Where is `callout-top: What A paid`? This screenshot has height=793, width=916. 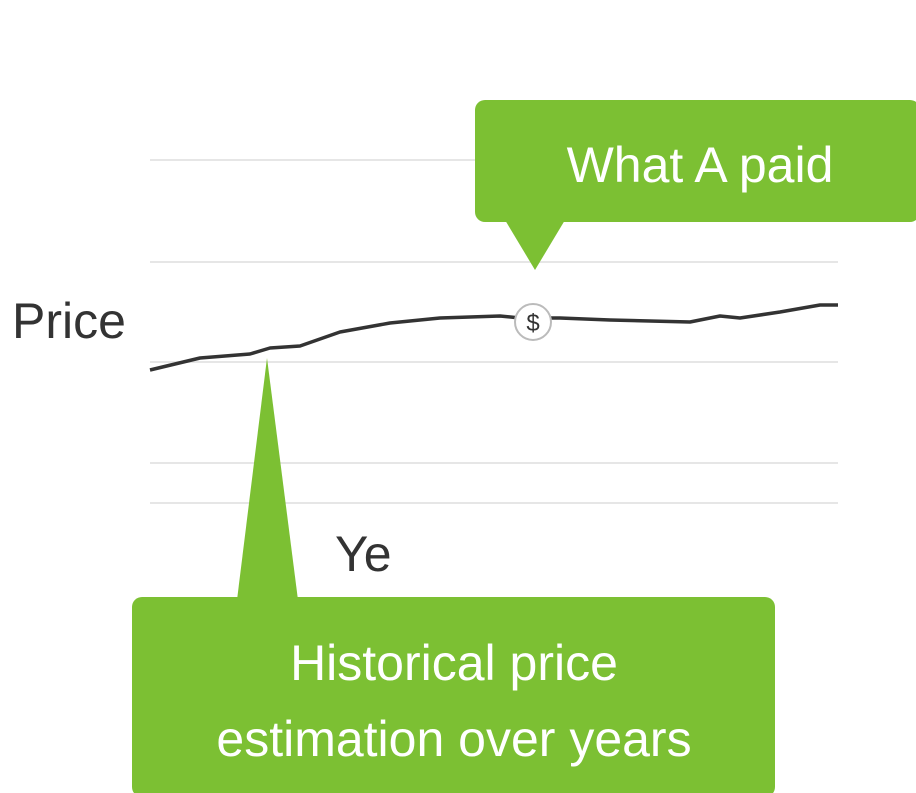
callout-top: What A paid is located at coordinates (695, 185).